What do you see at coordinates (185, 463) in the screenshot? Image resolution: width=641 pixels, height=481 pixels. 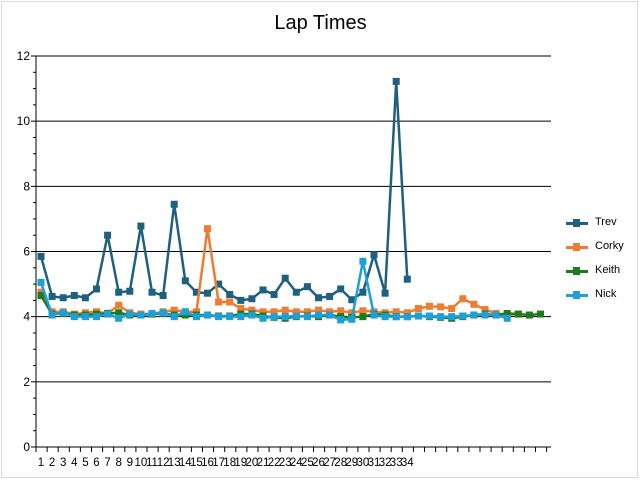 I see `x-tick-label: 14` at bounding box center [185, 463].